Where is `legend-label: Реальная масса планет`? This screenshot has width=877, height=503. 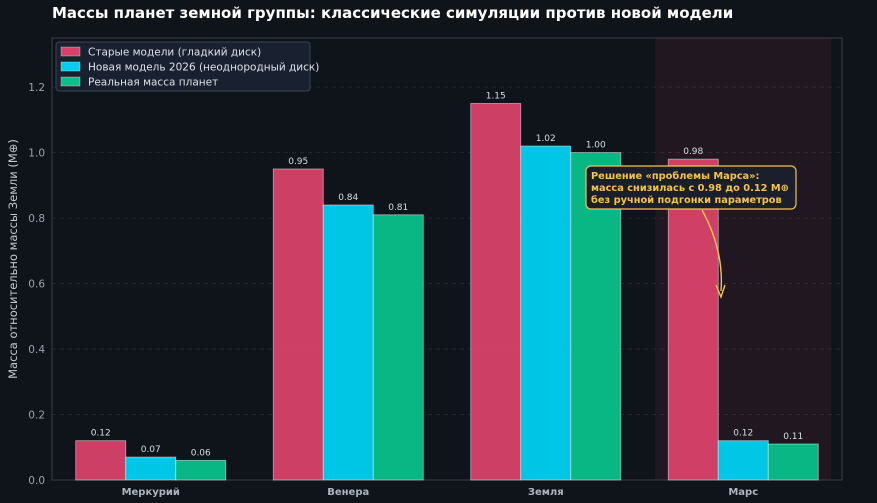
legend-label: Реальная масса планет is located at coordinates (153, 83).